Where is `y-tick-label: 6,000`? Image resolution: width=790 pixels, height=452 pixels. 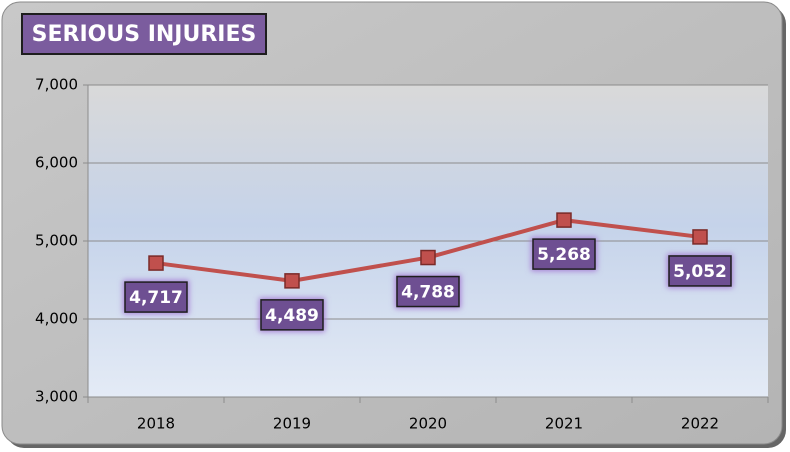 y-tick-label: 6,000 is located at coordinates (56, 163).